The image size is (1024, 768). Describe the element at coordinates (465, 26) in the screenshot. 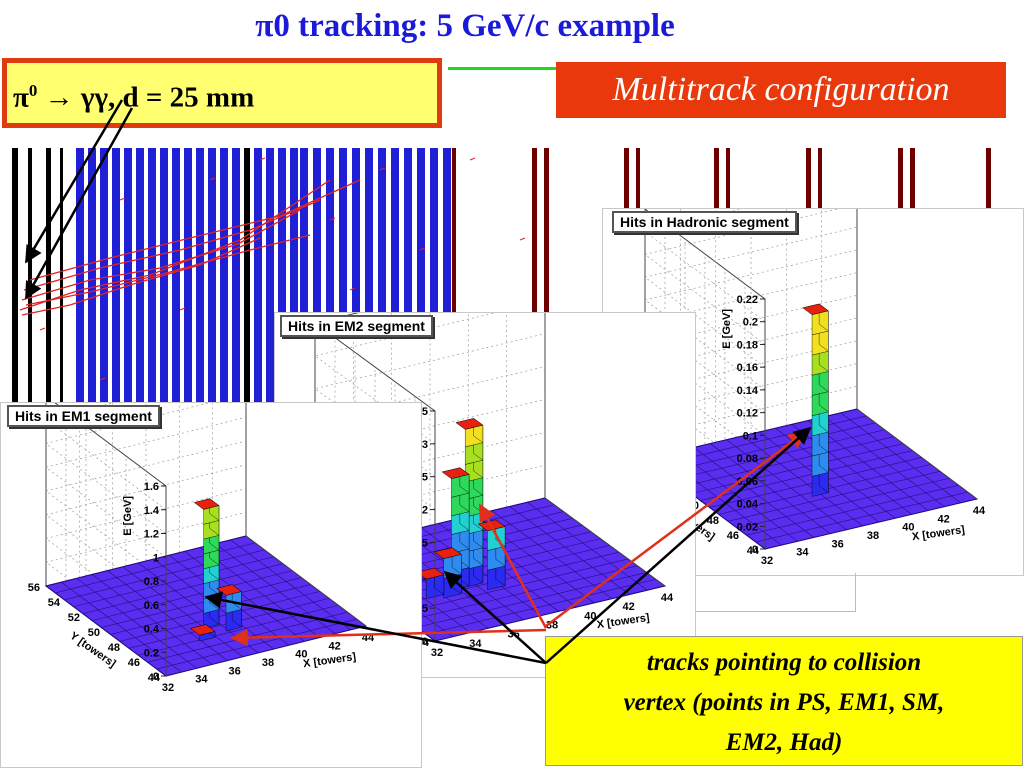

I see `slide-title: π0 tracking: 5 GeV/c example` at that location.